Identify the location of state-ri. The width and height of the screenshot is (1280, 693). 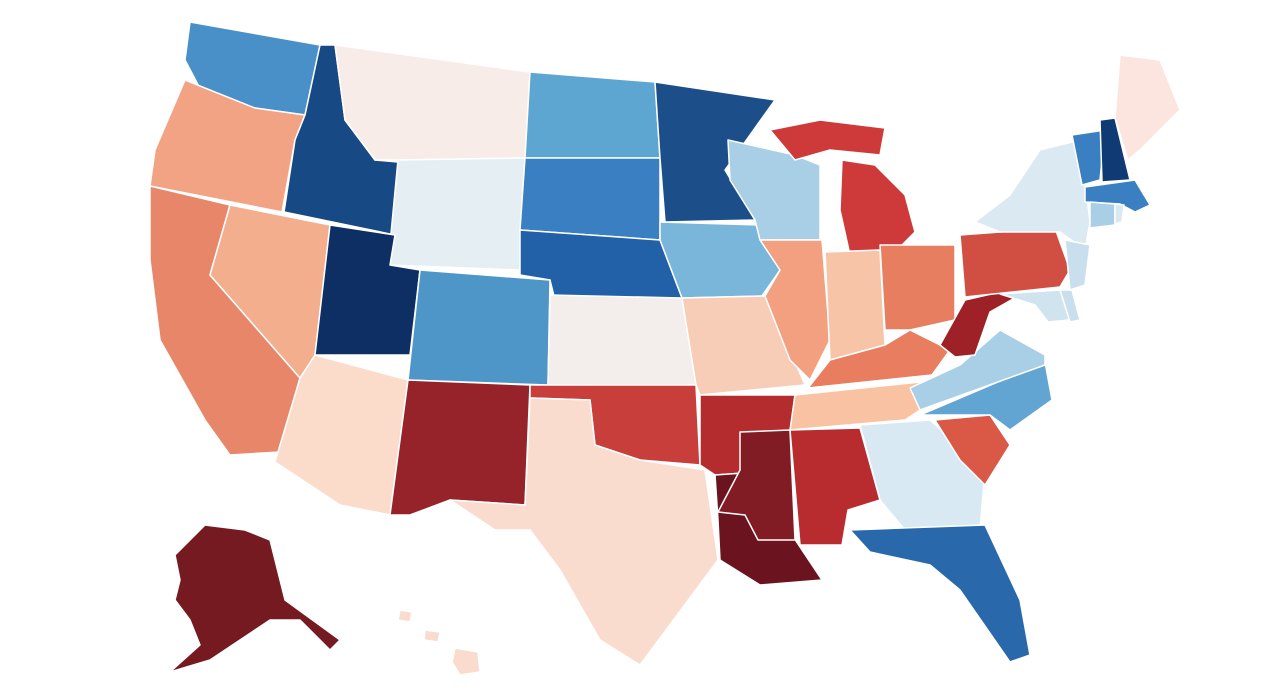
(1119, 214).